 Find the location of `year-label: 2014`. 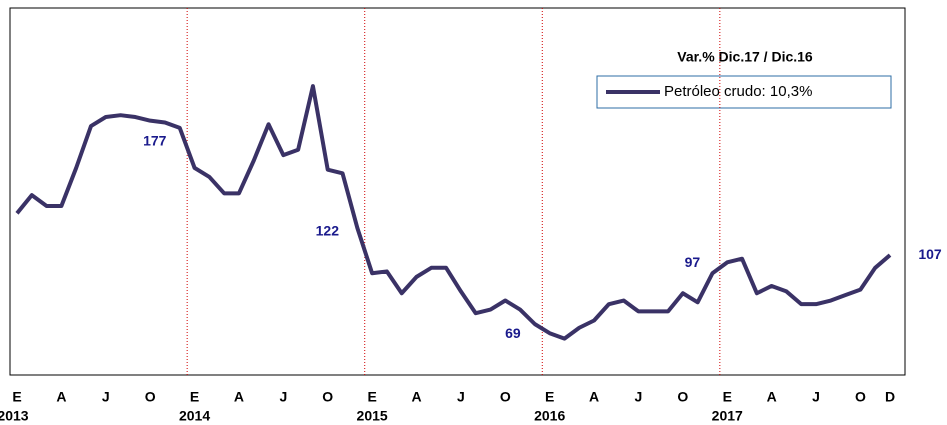

year-label: 2014 is located at coordinates (194, 416).